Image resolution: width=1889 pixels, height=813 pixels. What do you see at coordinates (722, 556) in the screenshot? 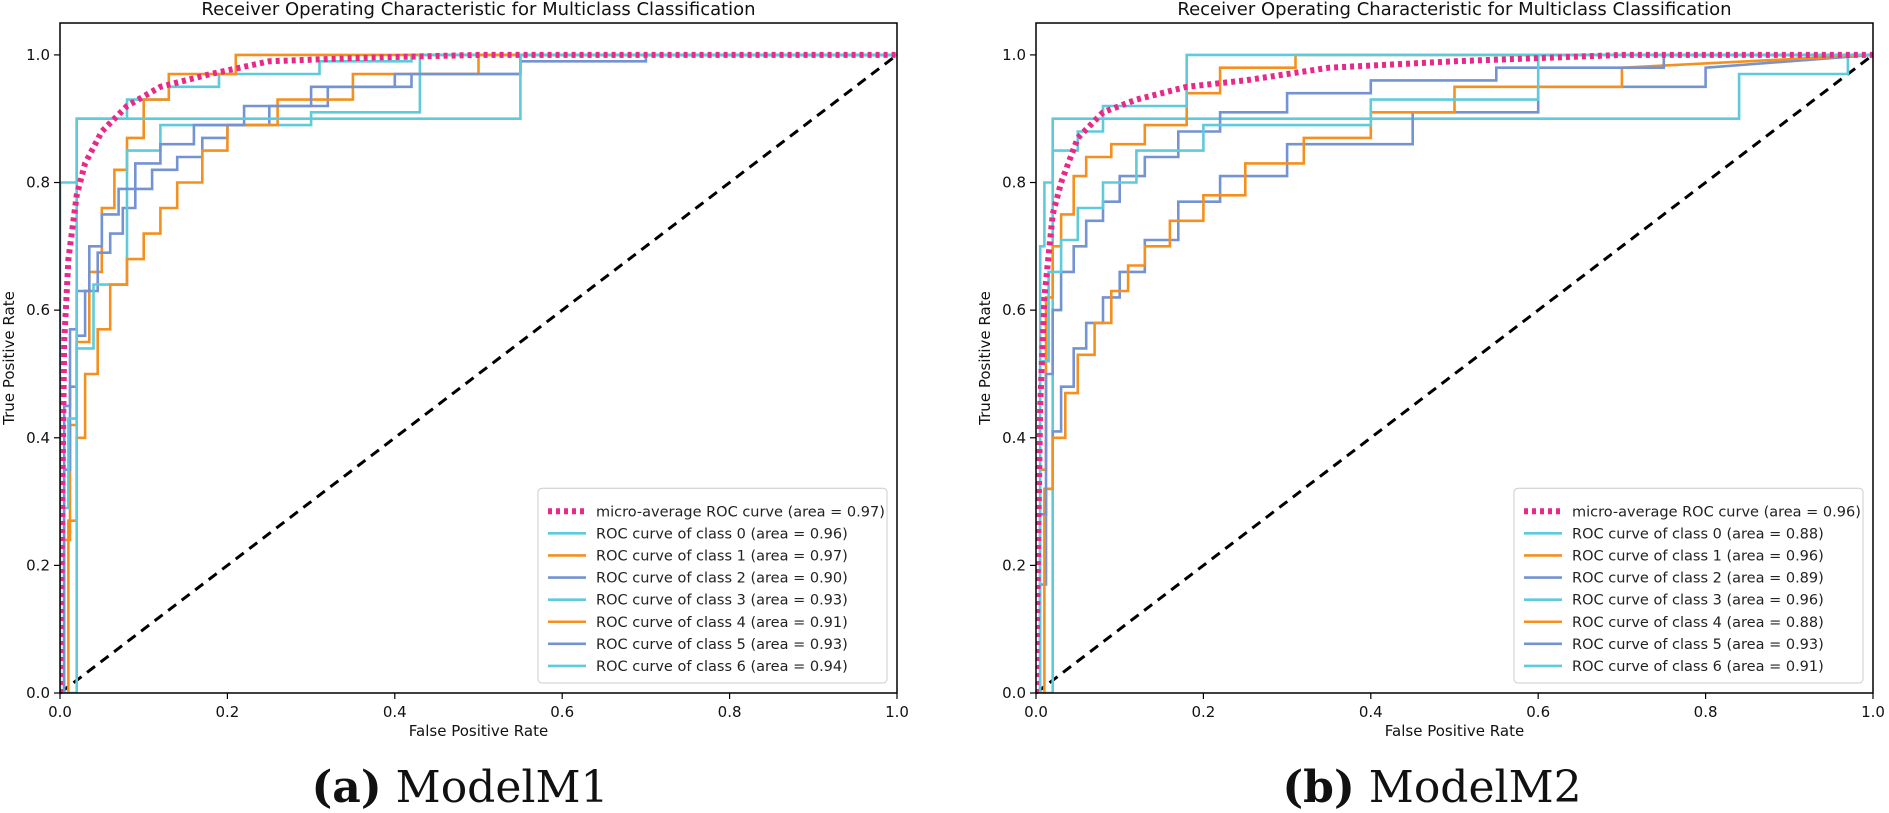
I see `legend-label-class-1: ROC curve of class 1 (area = 0.97)` at bounding box center [722, 556].